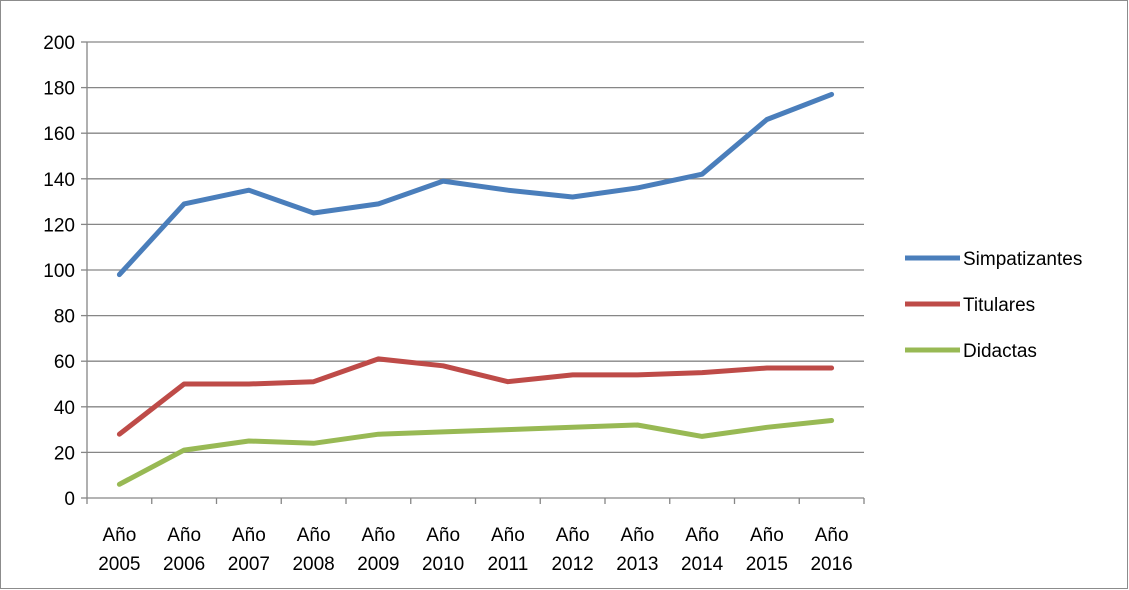 The image size is (1129, 590). What do you see at coordinates (59, 180) in the screenshot?
I see `y-tick-label: 140` at bounding box center [59, 180].